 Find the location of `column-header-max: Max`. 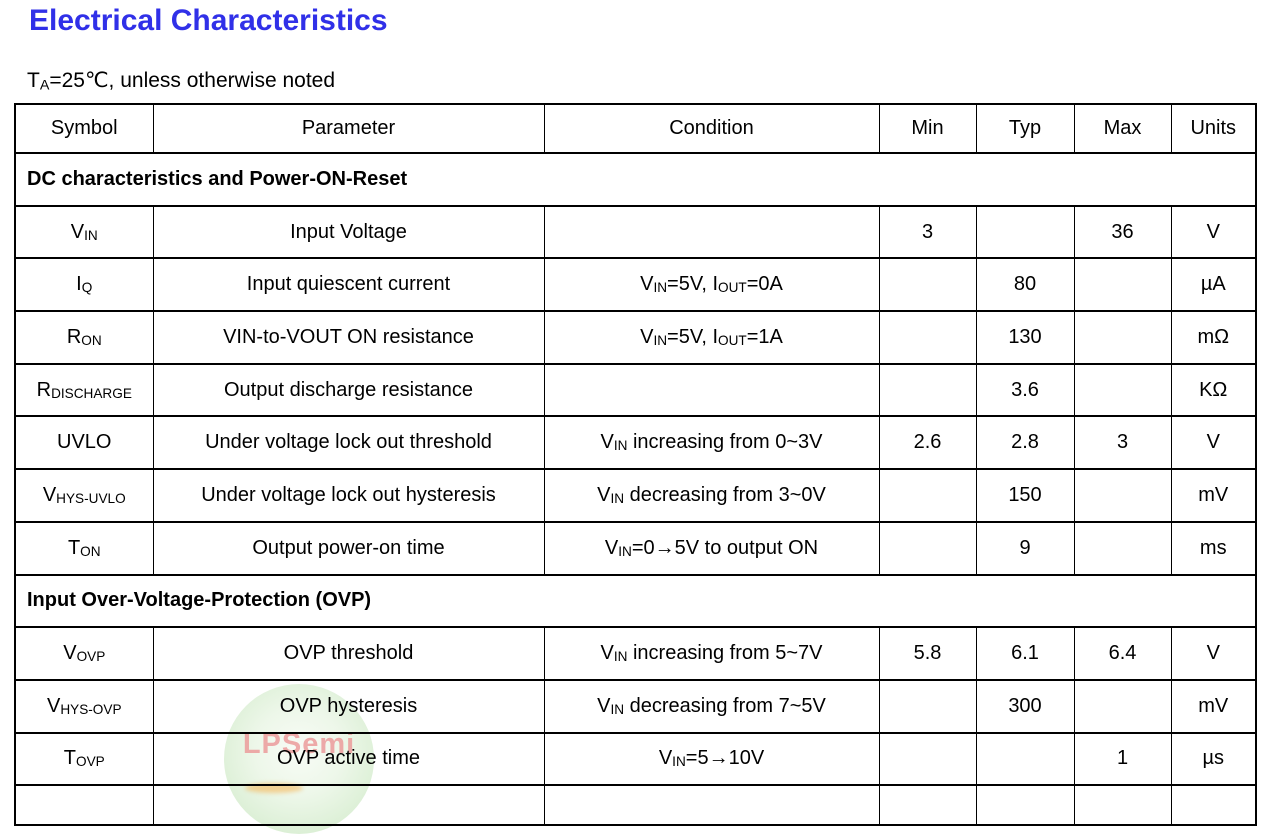

column-header-max: Max is located at coordinates (1122, 128).